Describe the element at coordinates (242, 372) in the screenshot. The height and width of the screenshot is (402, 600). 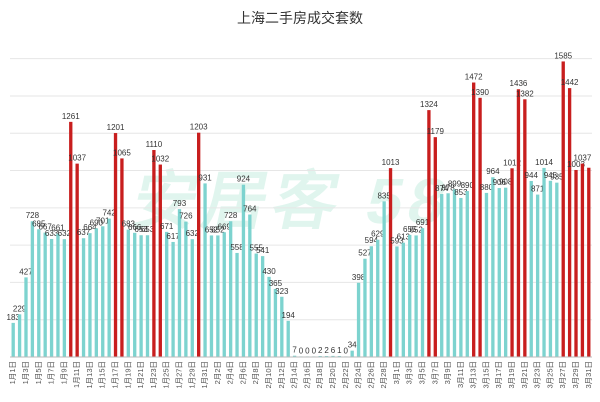
I see `x-tick-label: 2月6日` at that location.